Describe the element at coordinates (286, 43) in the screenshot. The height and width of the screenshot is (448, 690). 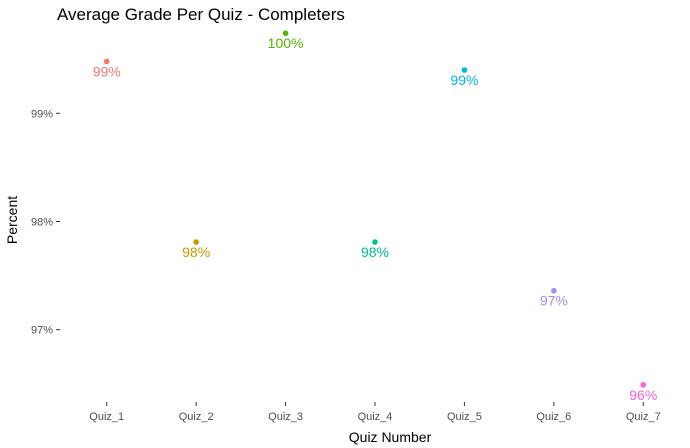
I see `data-label: 100%` at that location.